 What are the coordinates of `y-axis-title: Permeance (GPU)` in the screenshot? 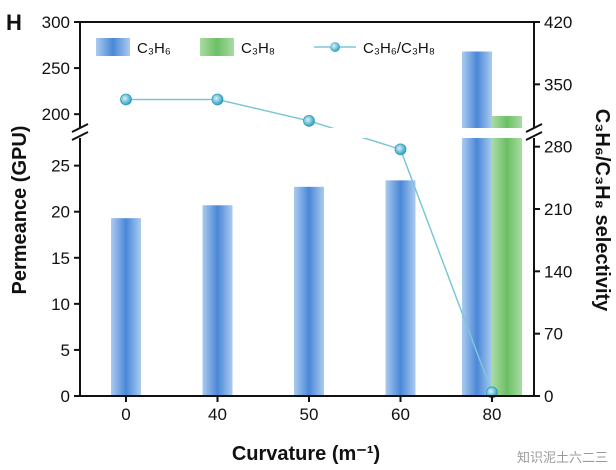 It's located at (20, 210).